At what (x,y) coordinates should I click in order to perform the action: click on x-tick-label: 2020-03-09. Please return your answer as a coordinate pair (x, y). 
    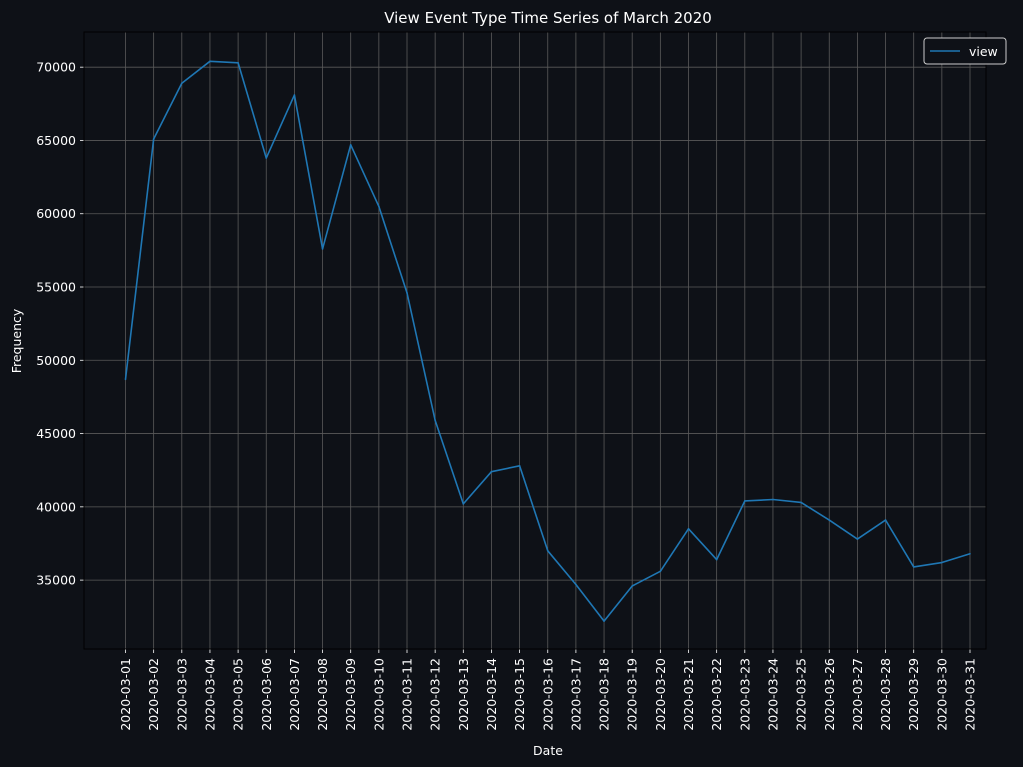
    Looking at the image, I should click on (350, 694).